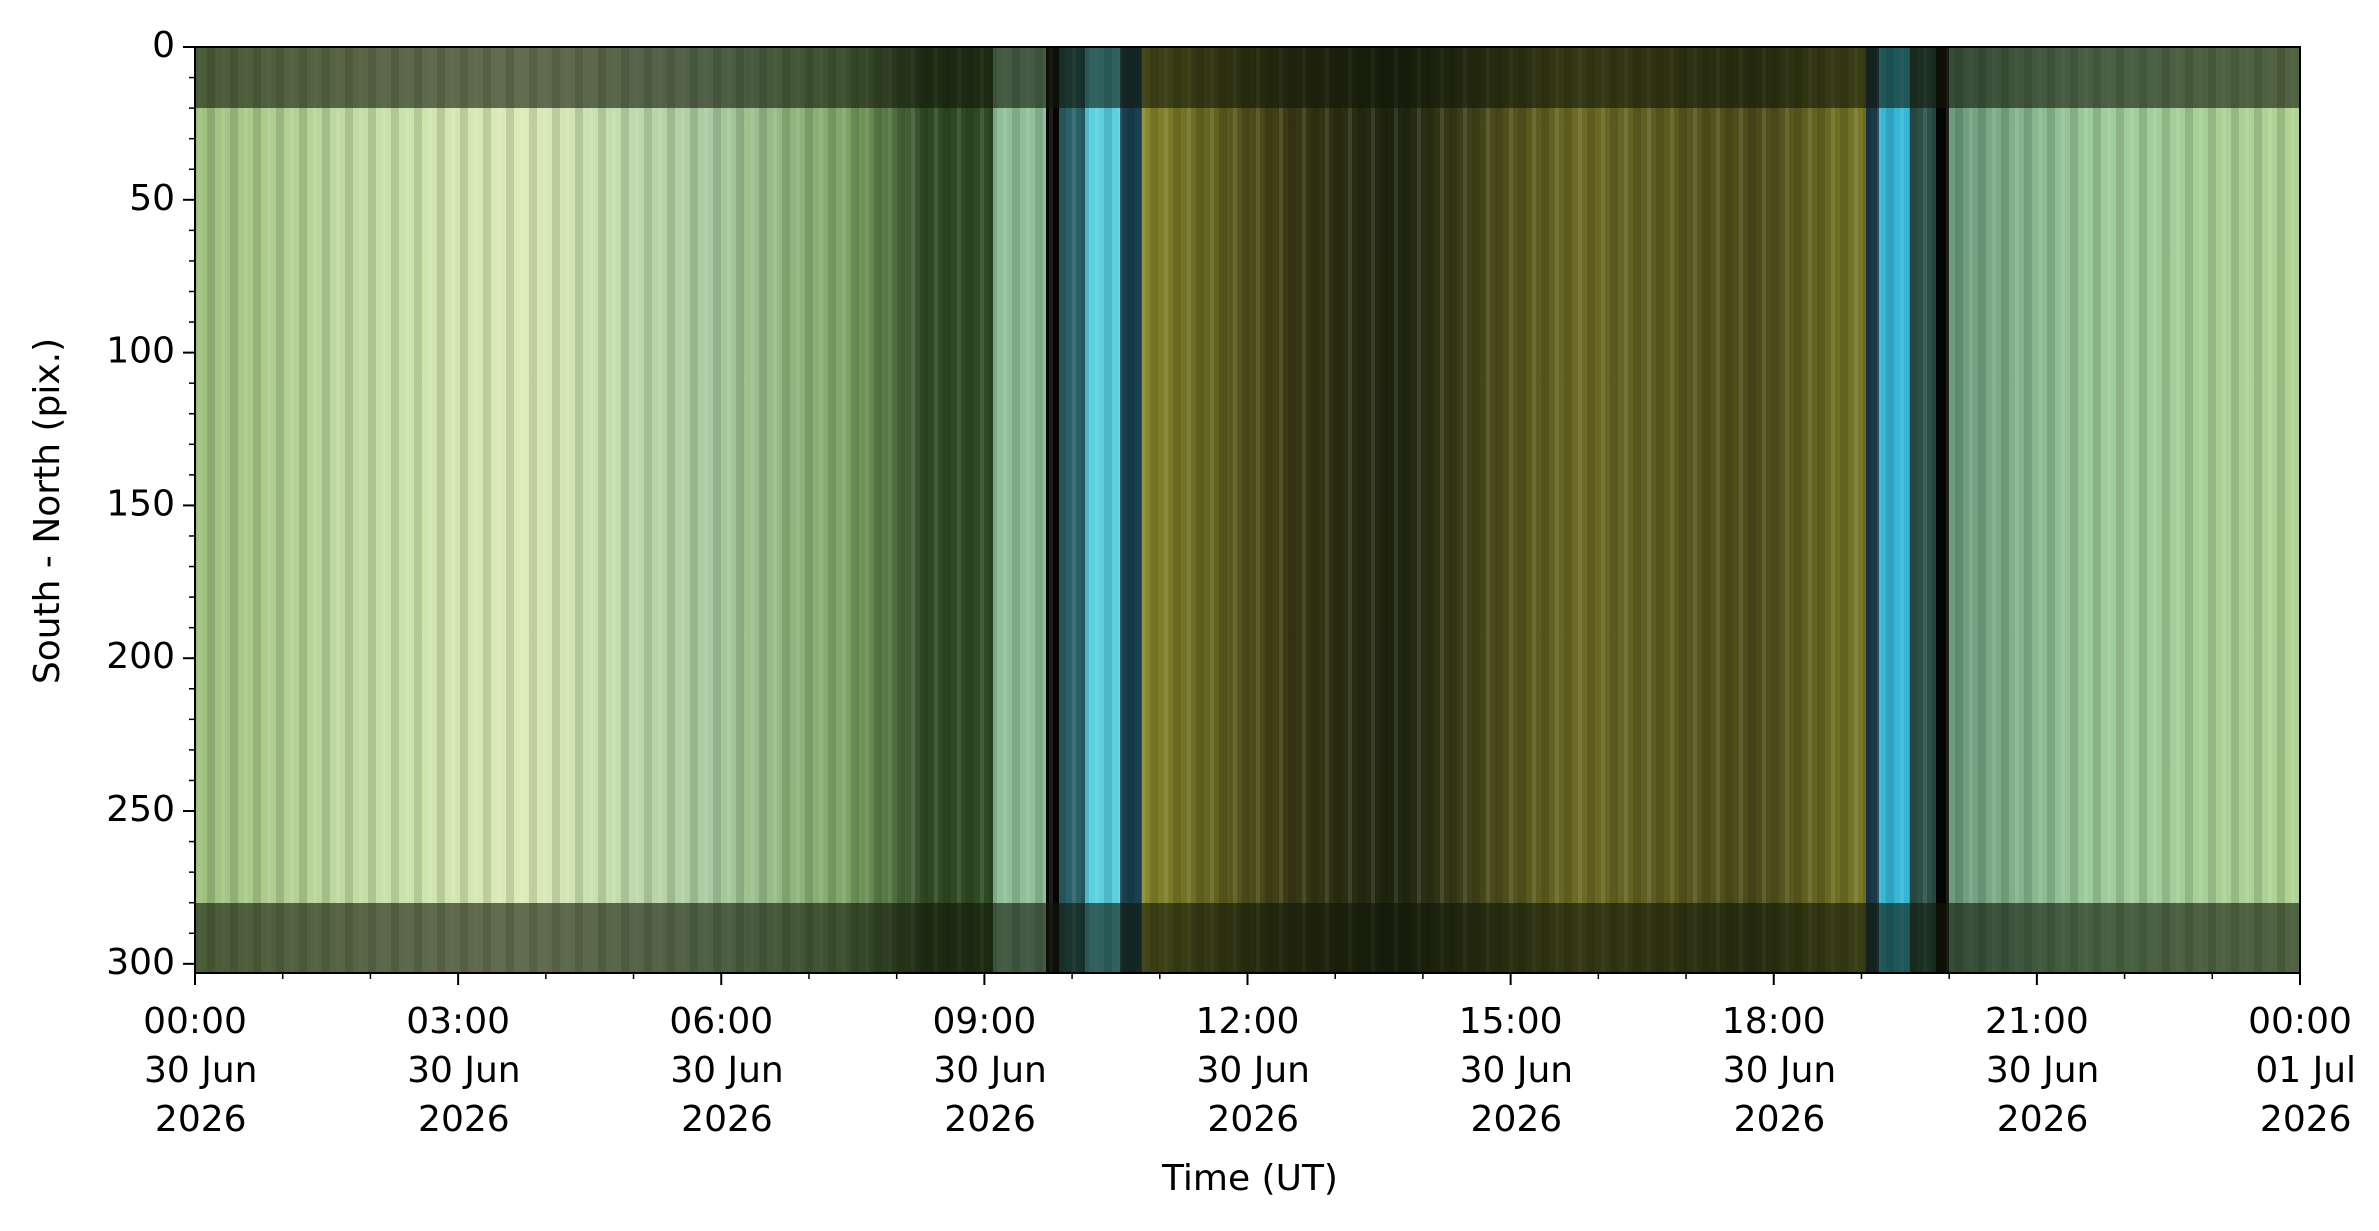 Image resolution: width=2379 pixels, height=1231 pixels. What do you see at coordinates (2036, 1070) in the screenshot?
I see `x-tick-label: 21:00 30 Jun 2026` at bounding box center [2036, 1070].